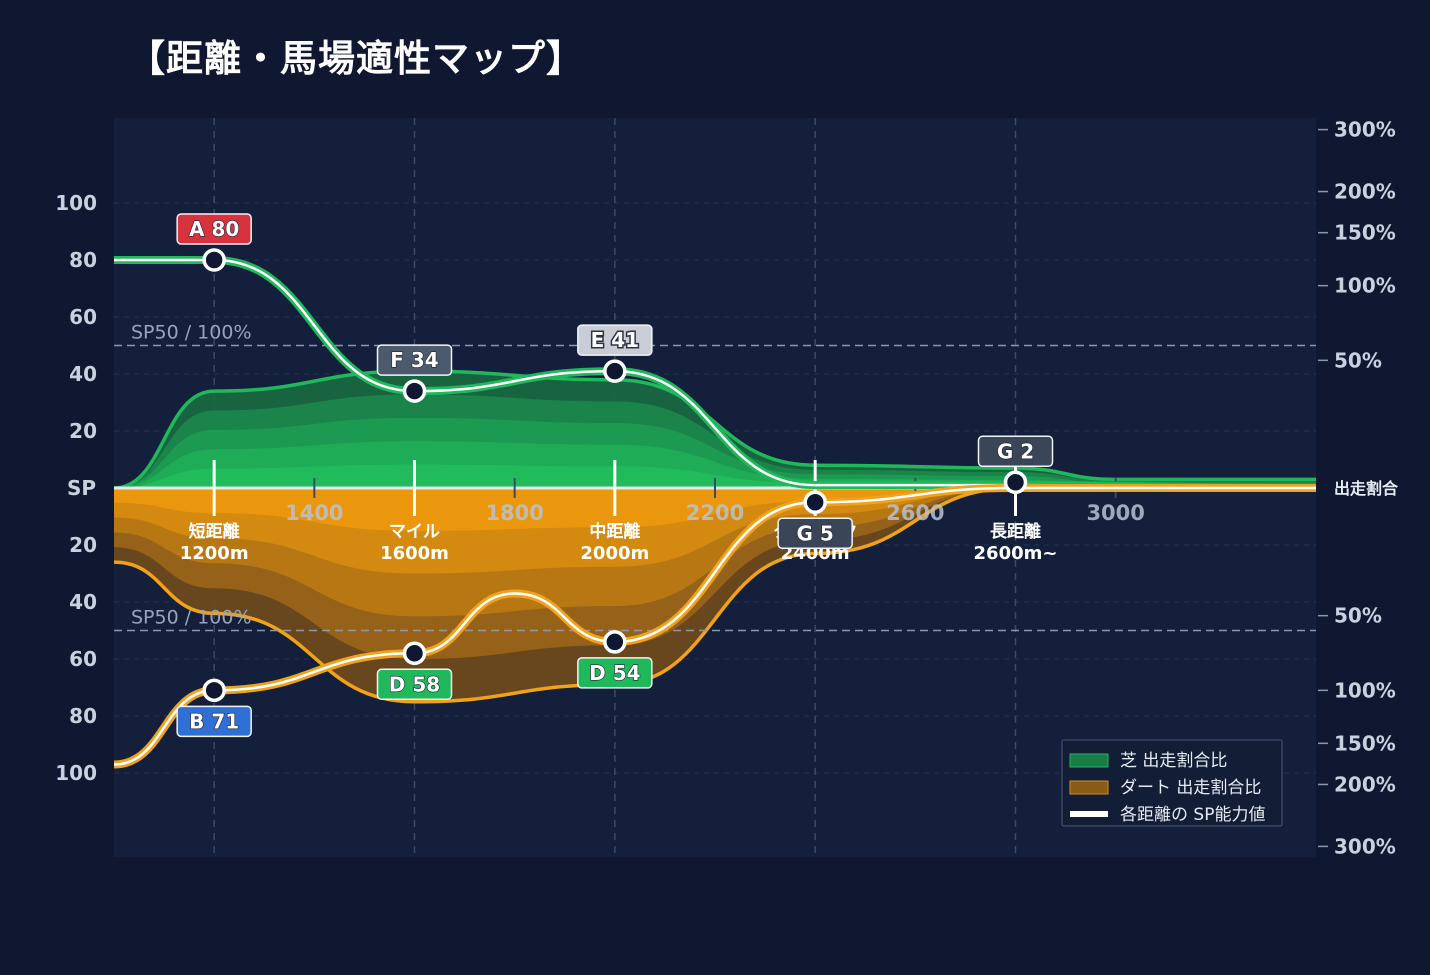 This screenshot has height=975, width=1430. I want to click on sp-badge-label: B 71, so click(214, 721).